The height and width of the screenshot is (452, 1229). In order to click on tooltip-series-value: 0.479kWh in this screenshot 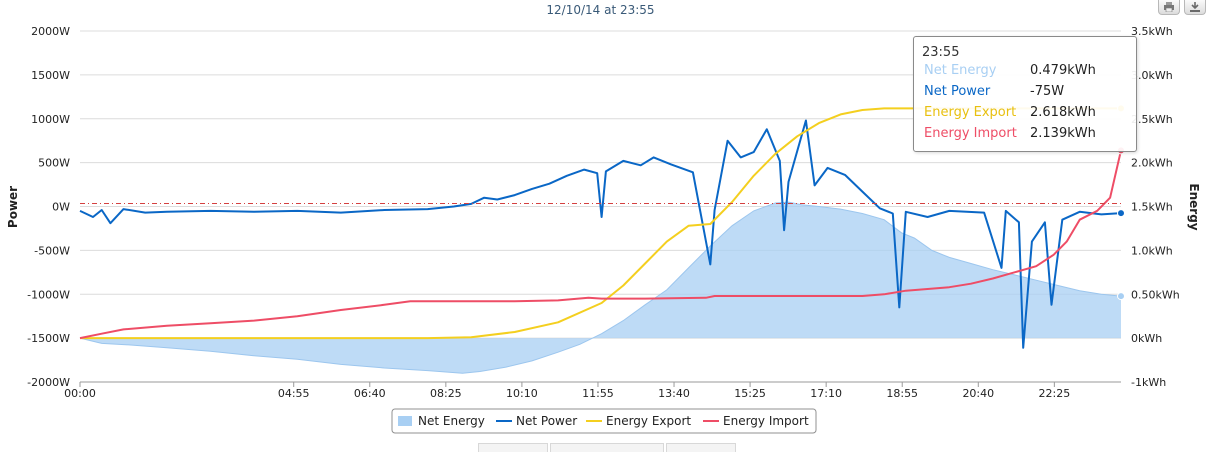, I will do `click(1063, 70)`.